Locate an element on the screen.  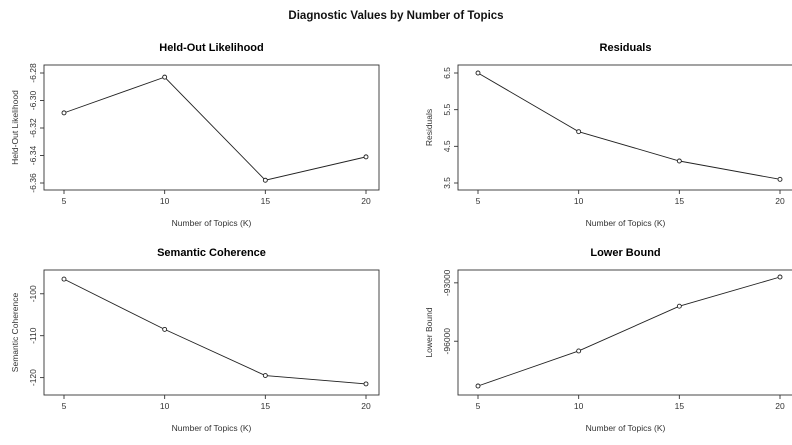
y-tick-label: -6.36 is located at coordinates (33, 183).